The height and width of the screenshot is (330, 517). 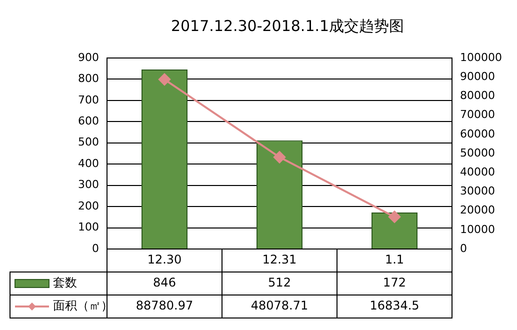 What do you see at coordinates (394, 283) in the screenshot?
I see `data-label: 172` at bounding box center [394, 283].